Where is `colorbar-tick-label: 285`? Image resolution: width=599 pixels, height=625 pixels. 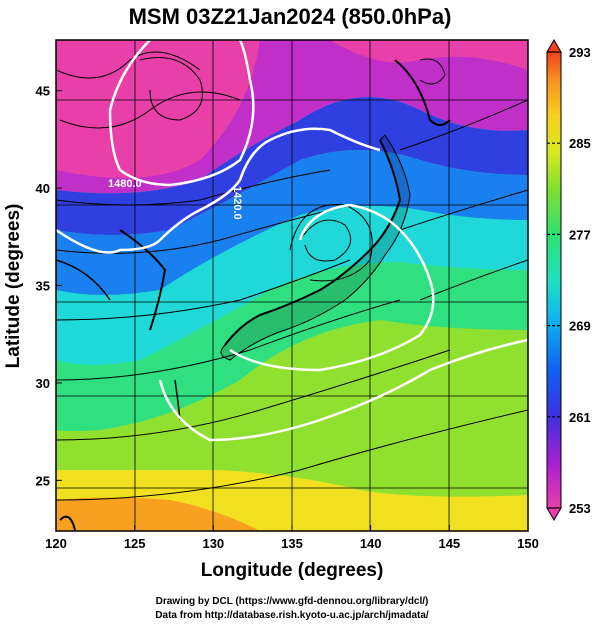 colorbar-tick-label: 285 is located at coordinates (580, 143).